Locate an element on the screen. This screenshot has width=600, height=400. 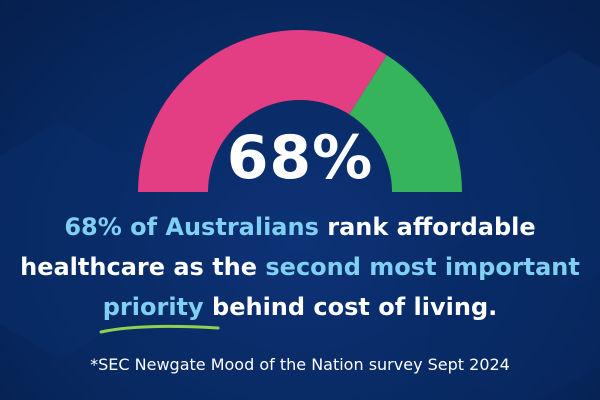
statement-highlight-priority: priority is located at coordinates (153, 307).